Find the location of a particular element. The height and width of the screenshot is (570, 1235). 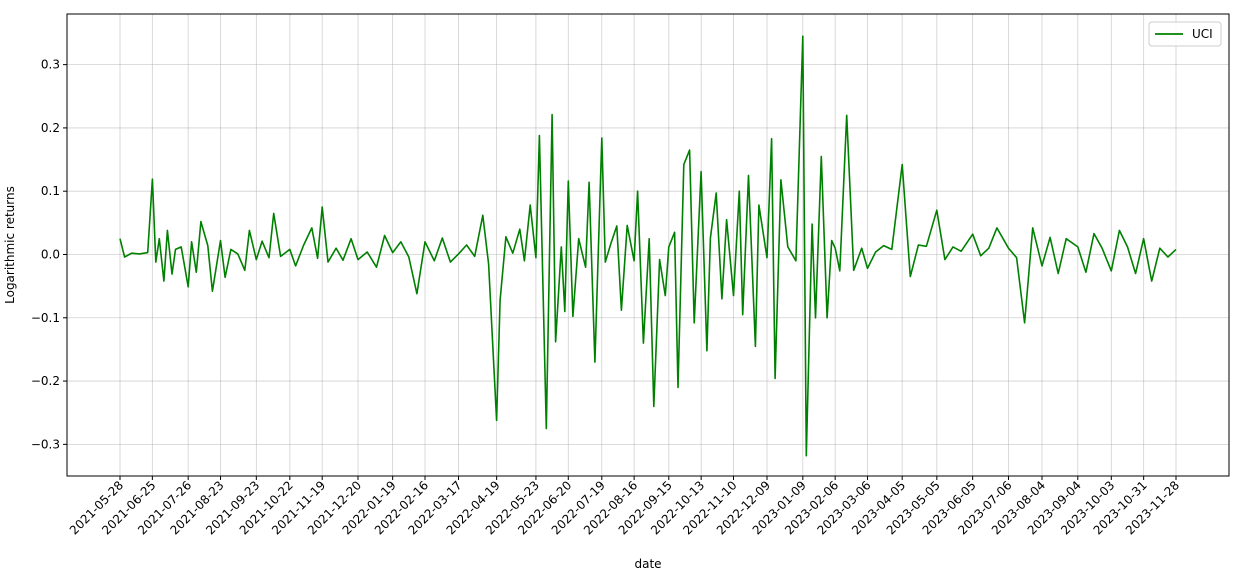

y-tick-label: 0.2 is located at coordinates (50, 128).